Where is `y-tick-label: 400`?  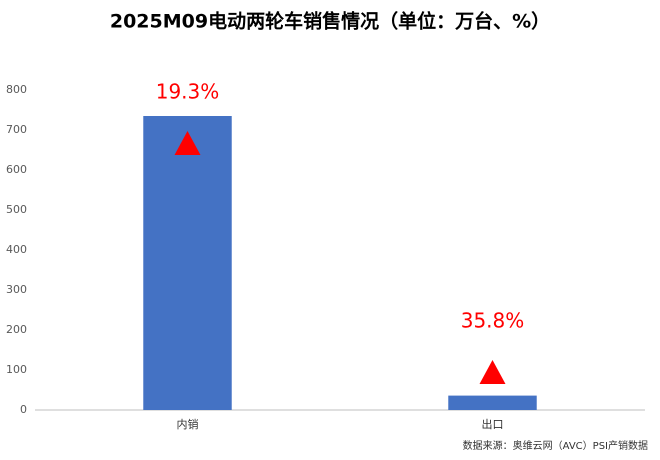 y-tick-label: 400 is located at coordinates (16, 249).